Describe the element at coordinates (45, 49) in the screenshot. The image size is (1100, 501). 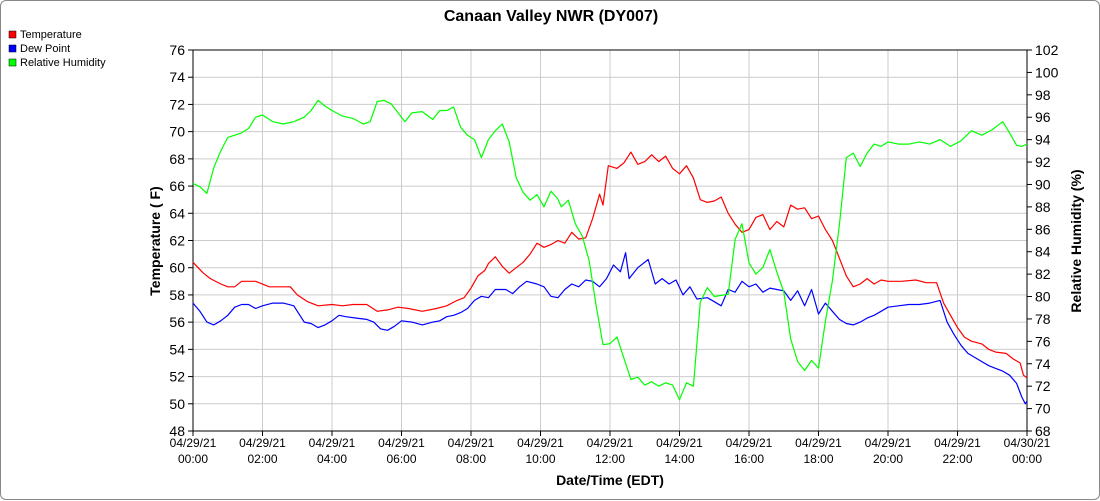
I see `legend-label-dew-point: Dew Point` at that location.